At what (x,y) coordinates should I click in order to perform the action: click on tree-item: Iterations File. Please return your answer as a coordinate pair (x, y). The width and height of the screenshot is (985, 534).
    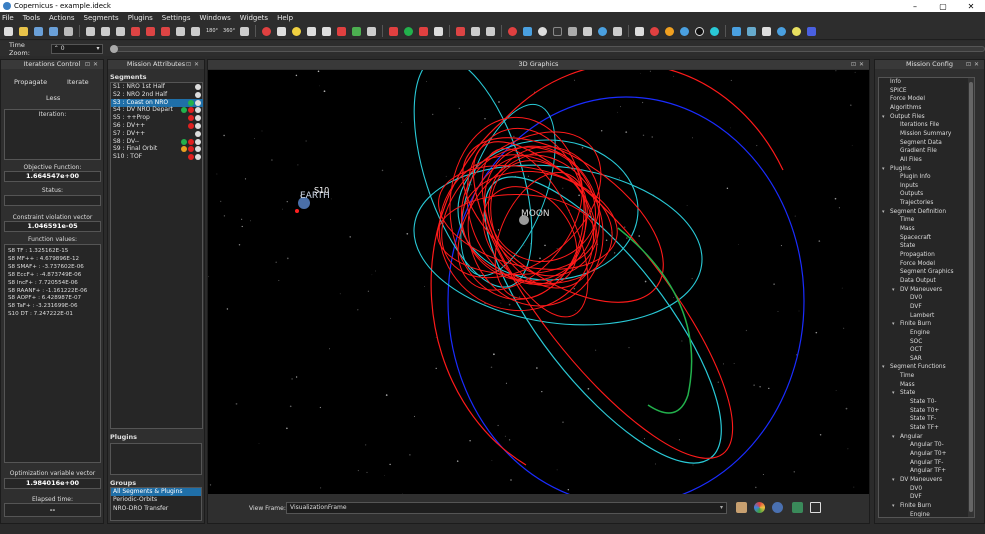
    Looking at the image, I should click on (920, 125).